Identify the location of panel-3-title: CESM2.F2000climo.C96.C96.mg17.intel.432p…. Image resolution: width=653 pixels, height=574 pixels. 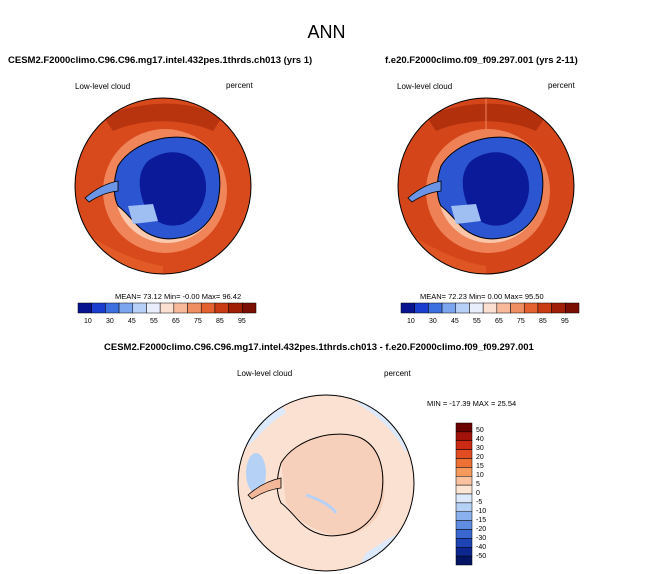
(319, 347).